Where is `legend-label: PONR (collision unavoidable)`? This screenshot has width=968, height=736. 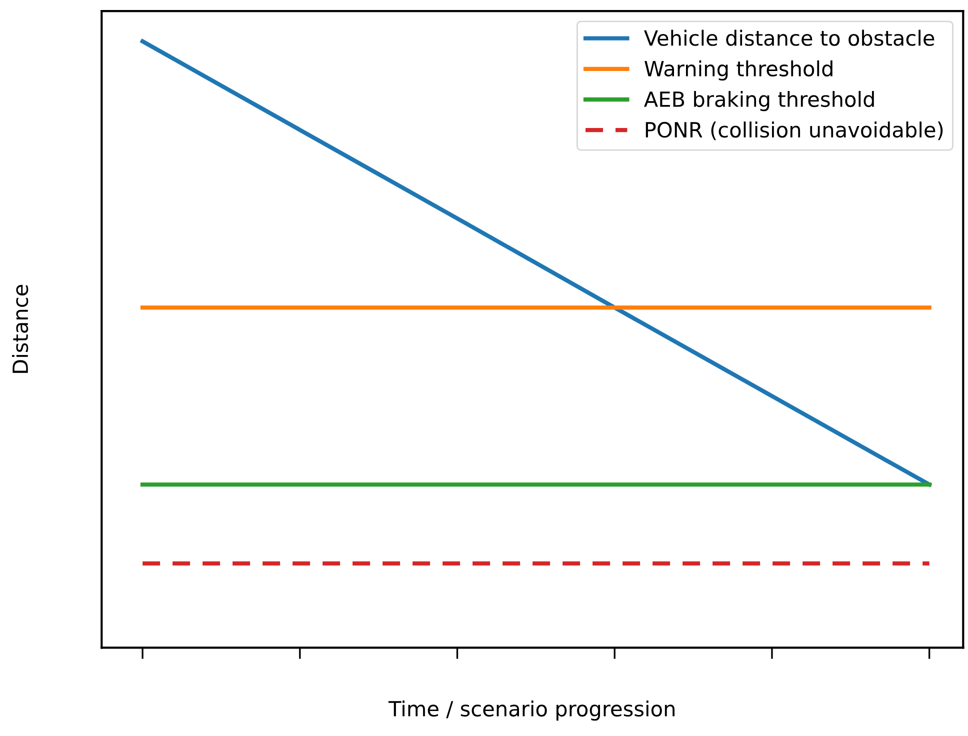
legend-label: PONR (collision unavoidable) is located at coordinates (794, 131).